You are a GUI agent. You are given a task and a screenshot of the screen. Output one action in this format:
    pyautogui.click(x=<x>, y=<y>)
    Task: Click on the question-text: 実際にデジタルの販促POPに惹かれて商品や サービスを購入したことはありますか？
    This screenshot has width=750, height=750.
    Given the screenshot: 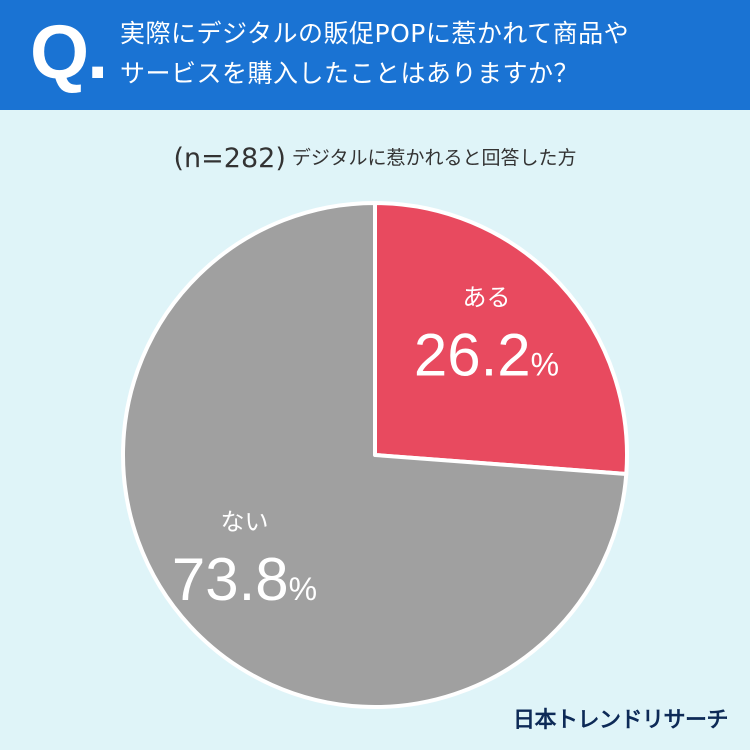 What is the action you would take?
    pyautogui.click(x=427, y=54)
    